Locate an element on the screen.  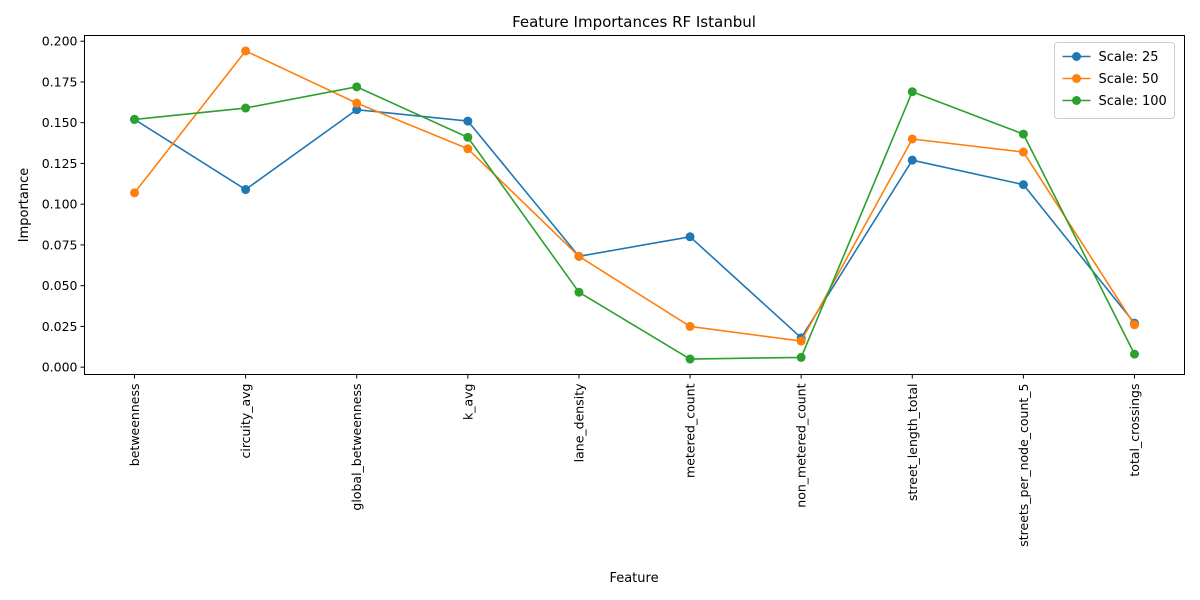
legend-item: Scale: 50 is located at coordinates (1110, 79).